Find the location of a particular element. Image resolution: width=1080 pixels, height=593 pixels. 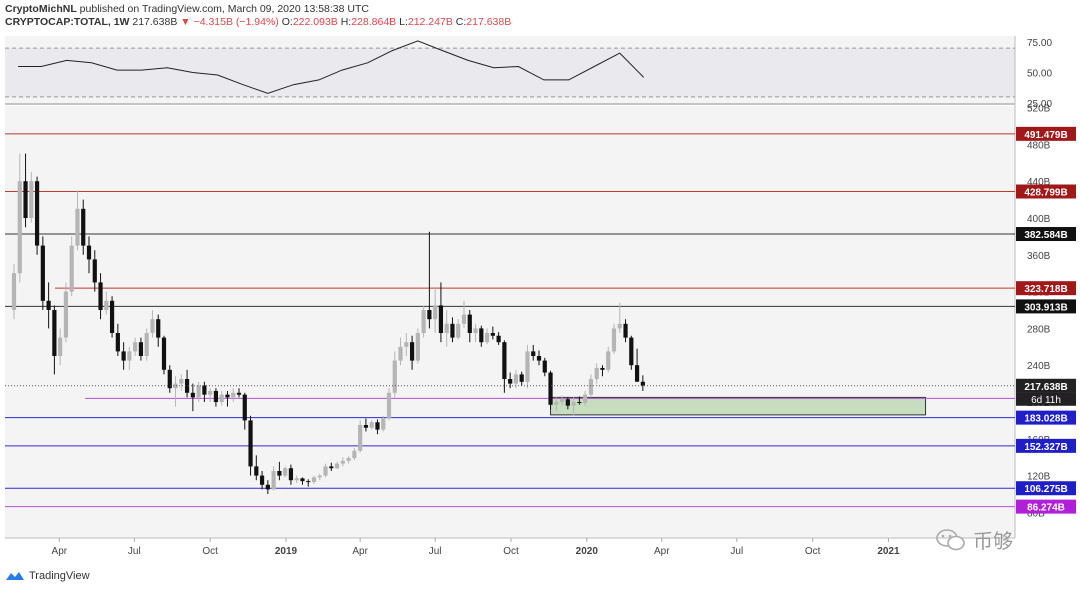

tradingview-footer: TradingView is located at coordinates (47, 576).